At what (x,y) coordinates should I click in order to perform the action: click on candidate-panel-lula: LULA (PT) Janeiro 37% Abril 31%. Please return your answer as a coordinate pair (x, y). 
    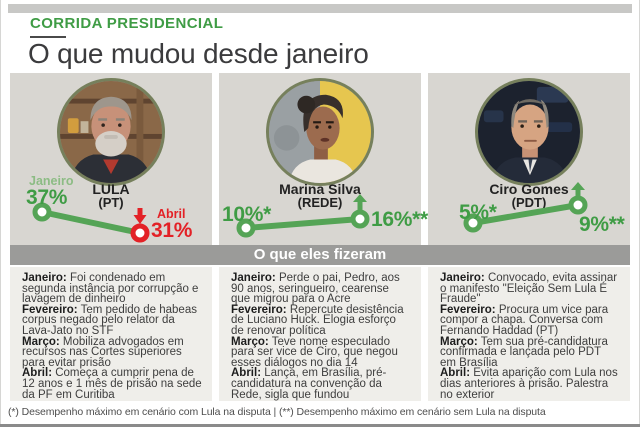
    Looking at the image, I should click on (111, 159).